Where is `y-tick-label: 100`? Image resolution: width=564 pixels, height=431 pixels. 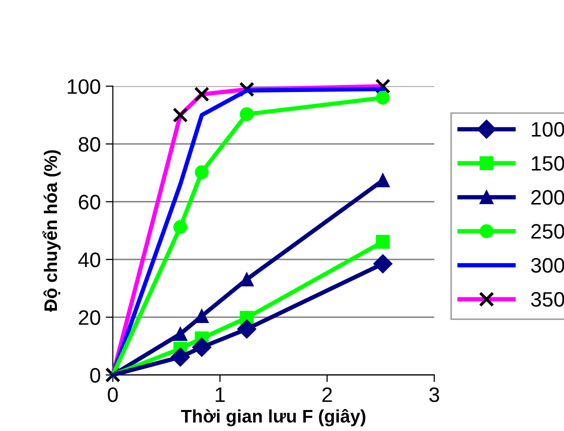
y-tick-label: 100 is located at coordinates (84, 86).